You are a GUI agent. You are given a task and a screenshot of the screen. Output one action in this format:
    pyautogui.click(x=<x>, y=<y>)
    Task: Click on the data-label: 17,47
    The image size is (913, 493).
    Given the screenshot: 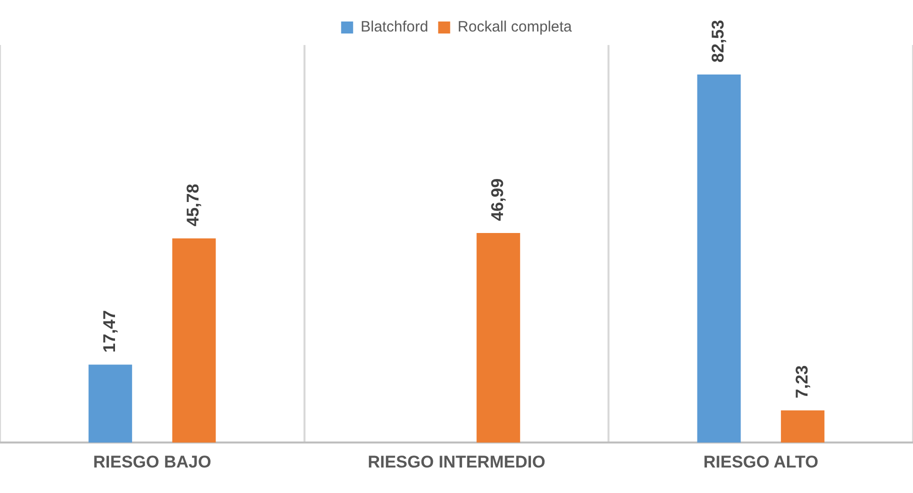 What is the action you would take?
    pyautogui.click(x=110, y=331)
    